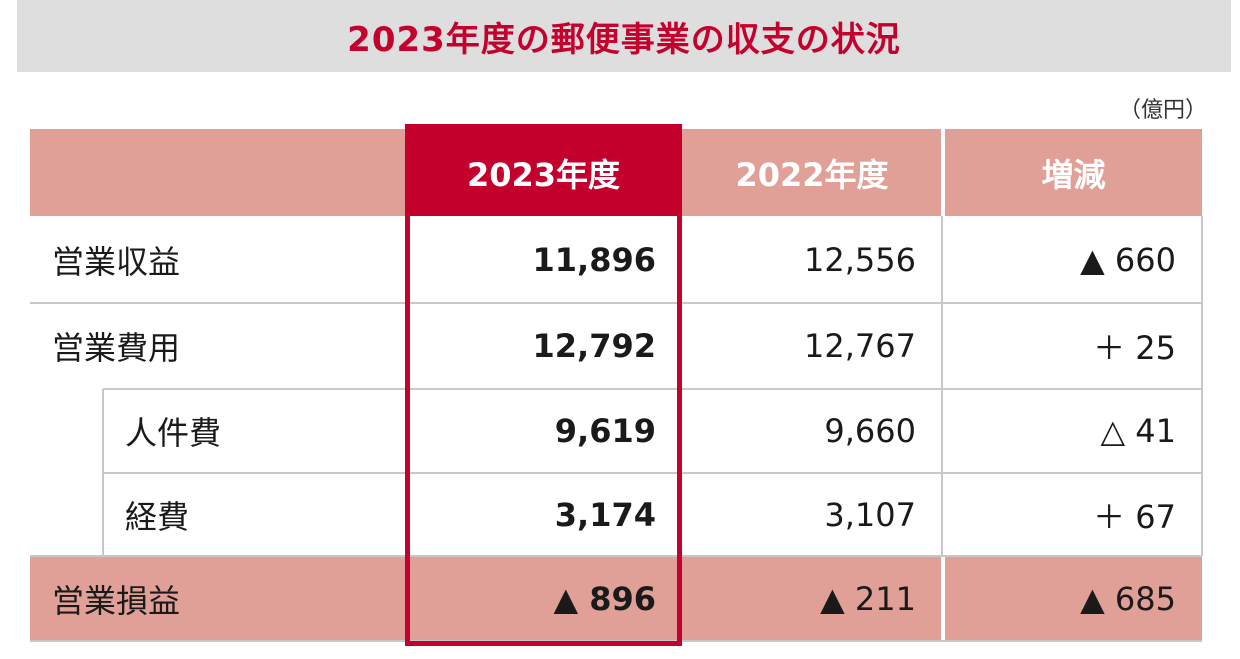 The height and width of the screenshot is (659, 1240). I want to click on row-change-expenses: ＋ 67, so click(1134, 516).